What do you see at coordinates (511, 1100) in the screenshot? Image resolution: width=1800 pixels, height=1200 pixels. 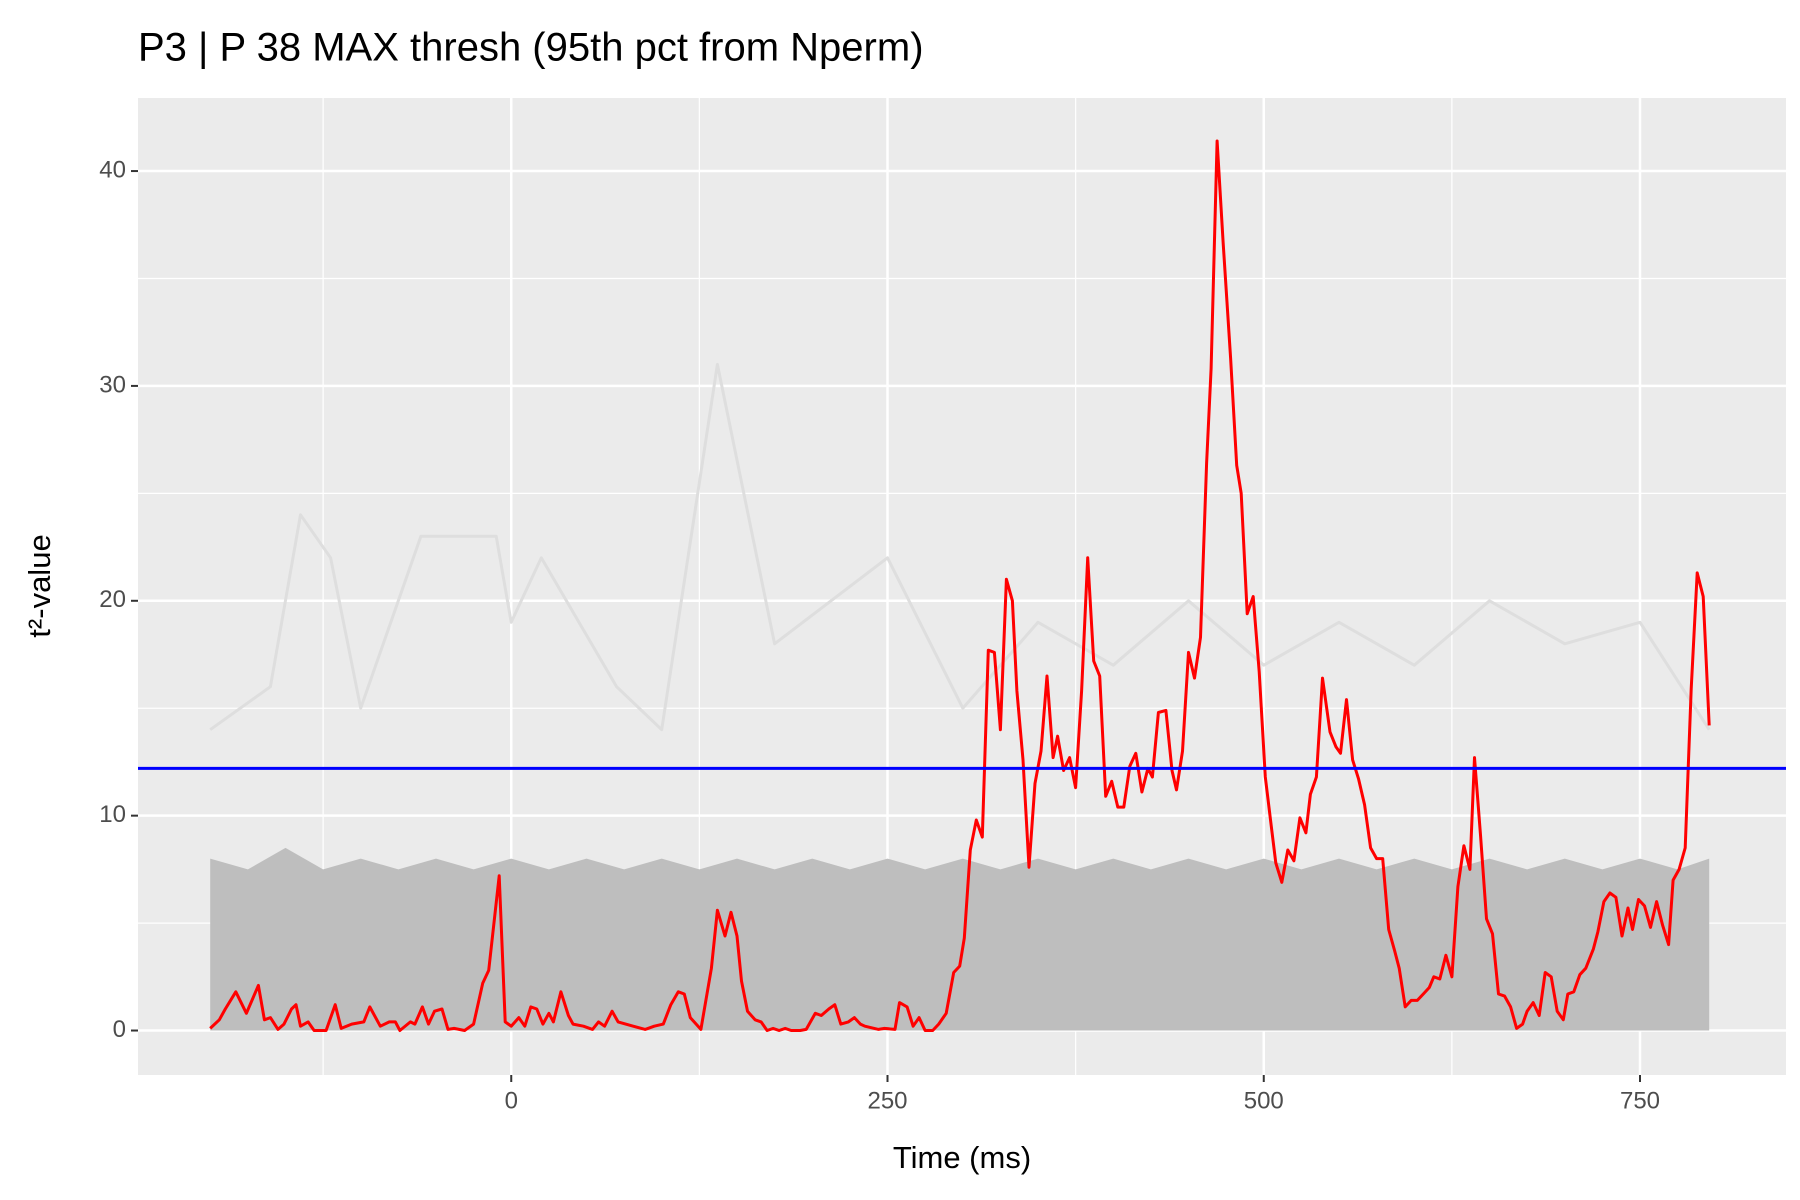 I see `x-tick-label: 0` at bounding box center [511, 1100].